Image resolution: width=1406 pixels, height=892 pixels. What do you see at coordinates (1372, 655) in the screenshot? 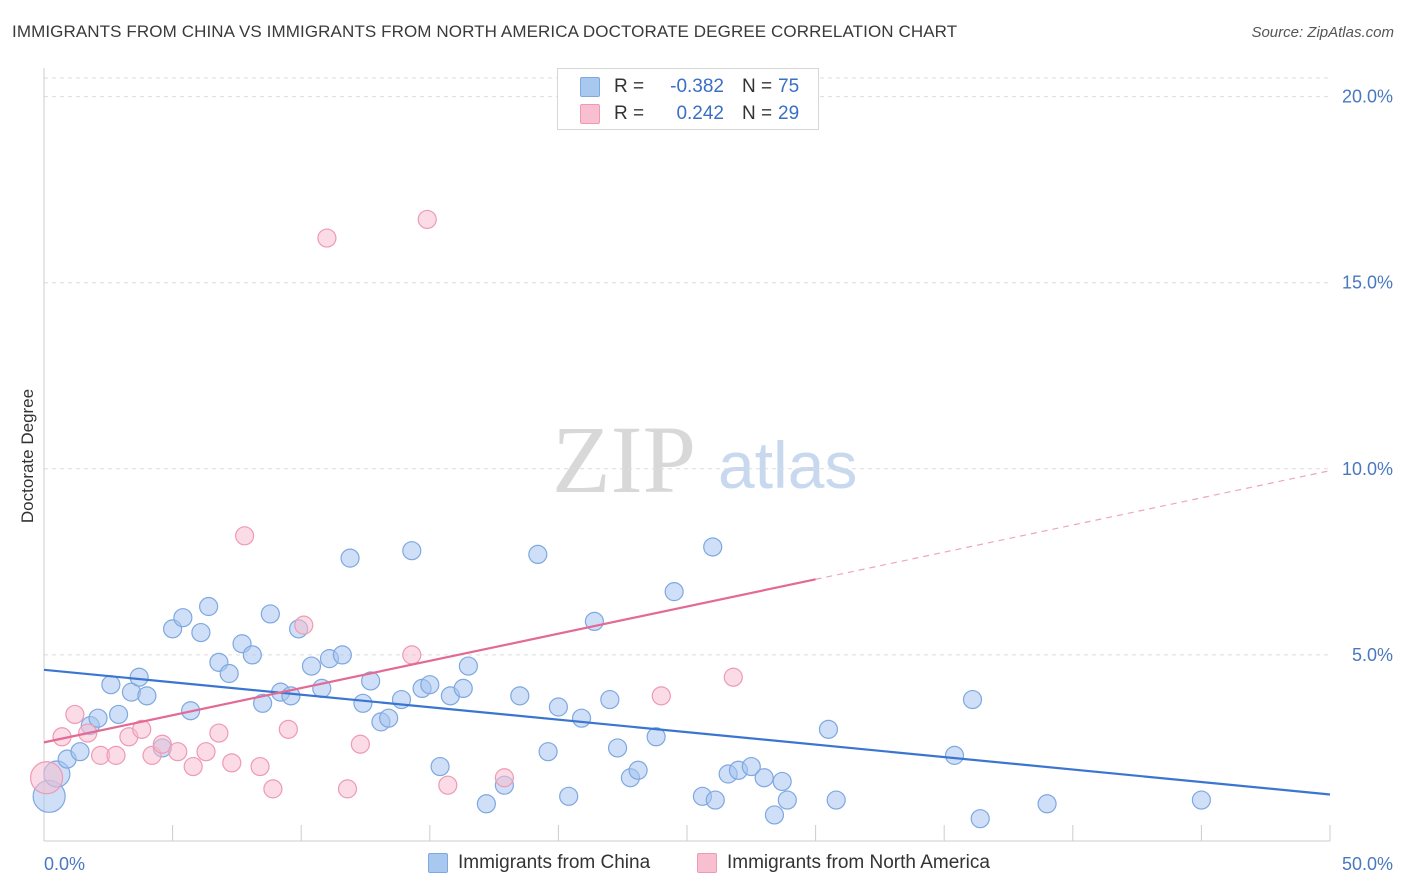
I see `y-tick-label: 5.0%` at bounding box center [1372, 655].